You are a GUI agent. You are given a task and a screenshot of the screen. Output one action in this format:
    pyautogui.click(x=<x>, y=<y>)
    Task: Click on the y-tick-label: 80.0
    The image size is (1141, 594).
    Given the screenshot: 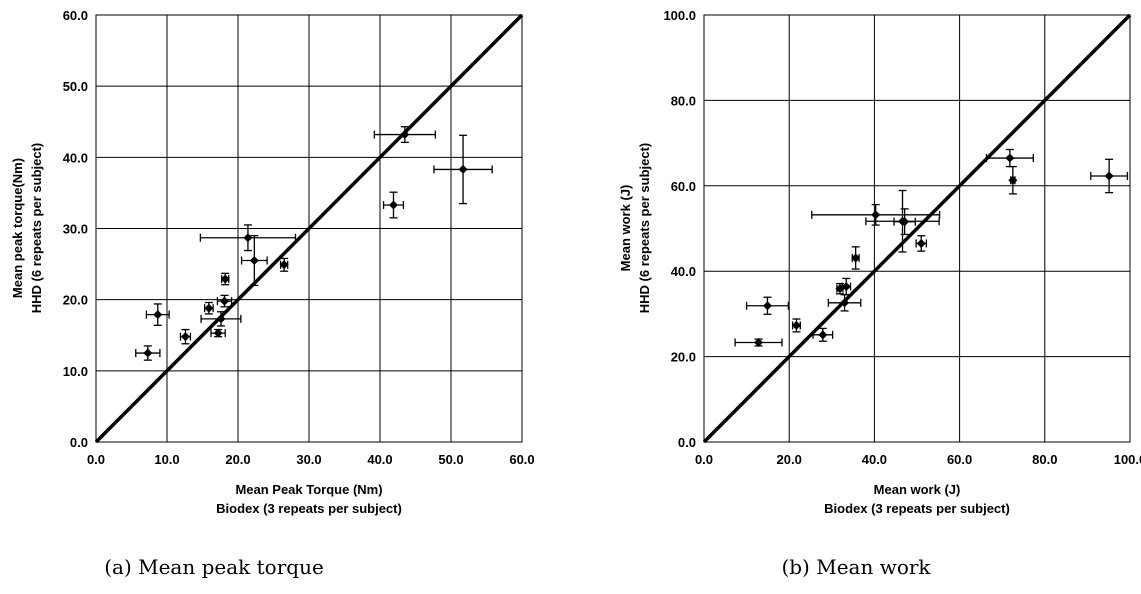 What is the action you would take?
    pyautogui.click(x=683, y=100)
    